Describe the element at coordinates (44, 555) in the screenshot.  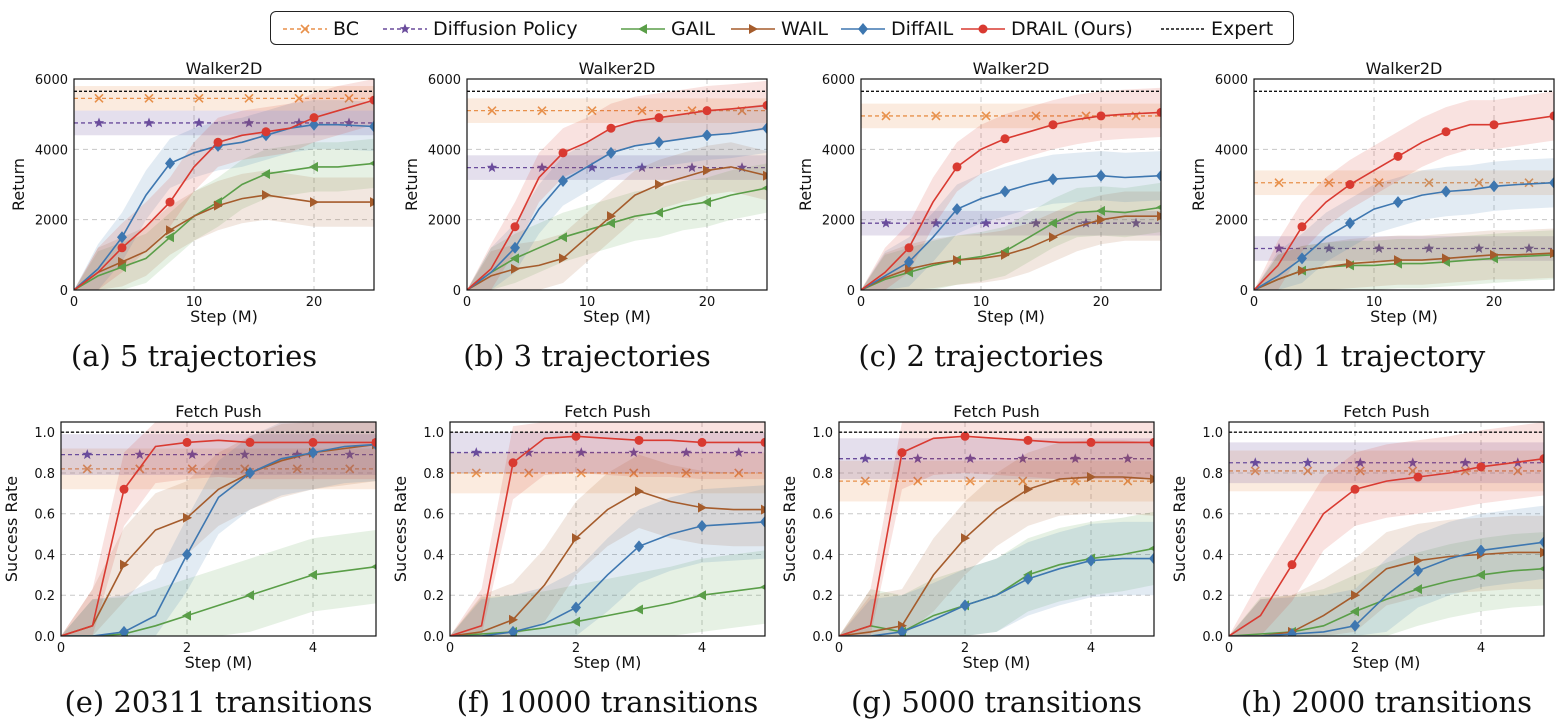
I see `y-tick-label: 0.4` at that location.